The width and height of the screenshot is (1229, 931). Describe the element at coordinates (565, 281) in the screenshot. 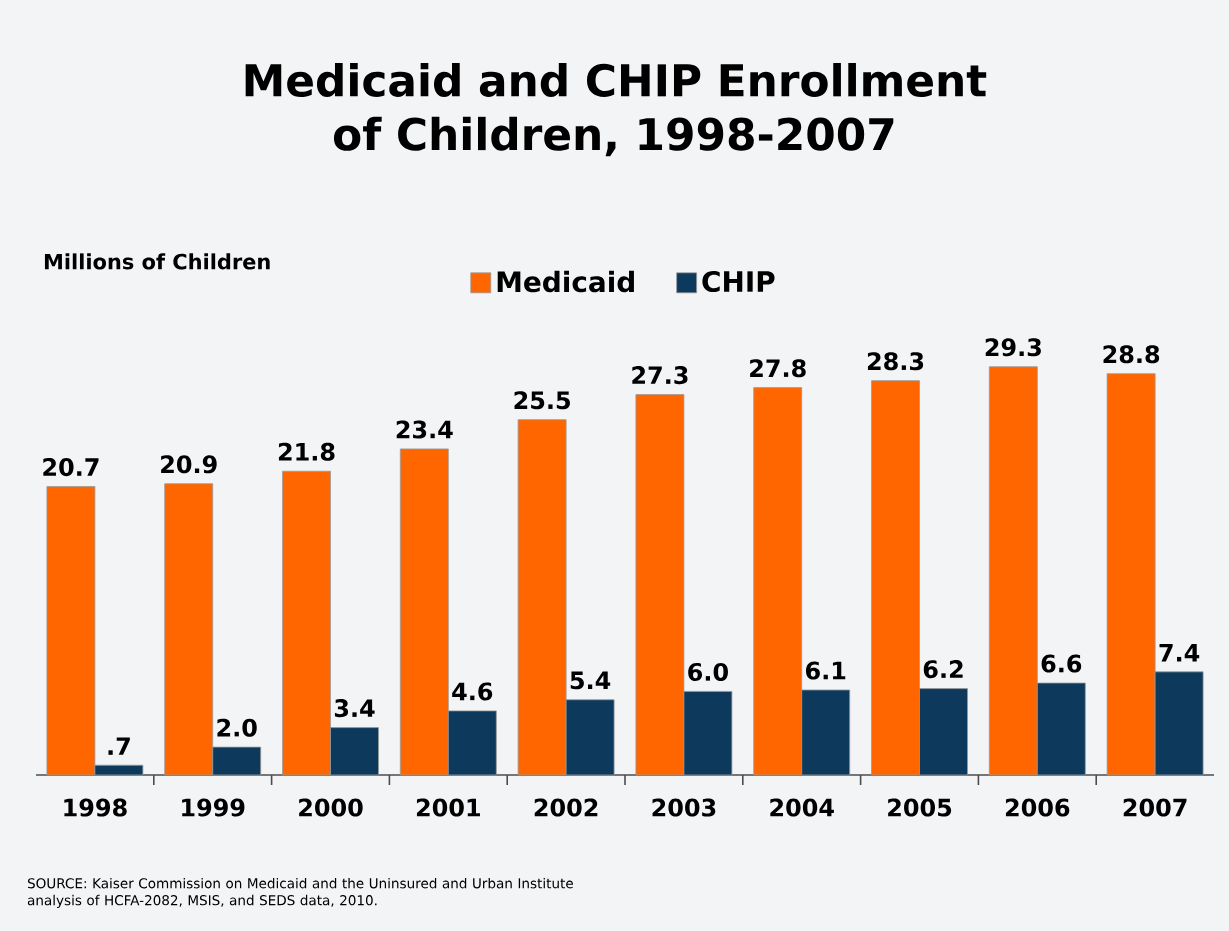

I see `legend-label: Medicaid` at that location.